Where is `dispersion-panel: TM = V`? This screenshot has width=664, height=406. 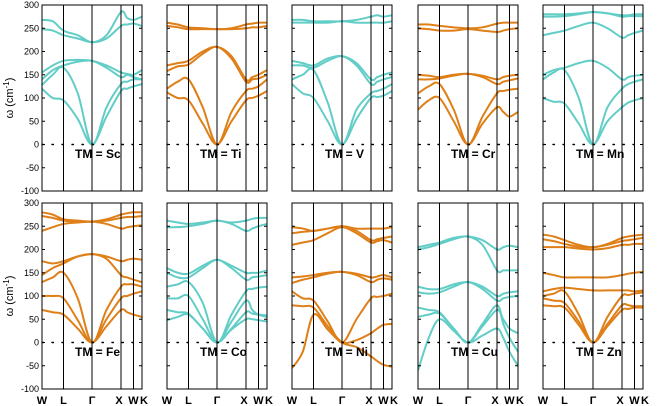 dispersion-panel: TM = V is located at coordinates (342, 98).